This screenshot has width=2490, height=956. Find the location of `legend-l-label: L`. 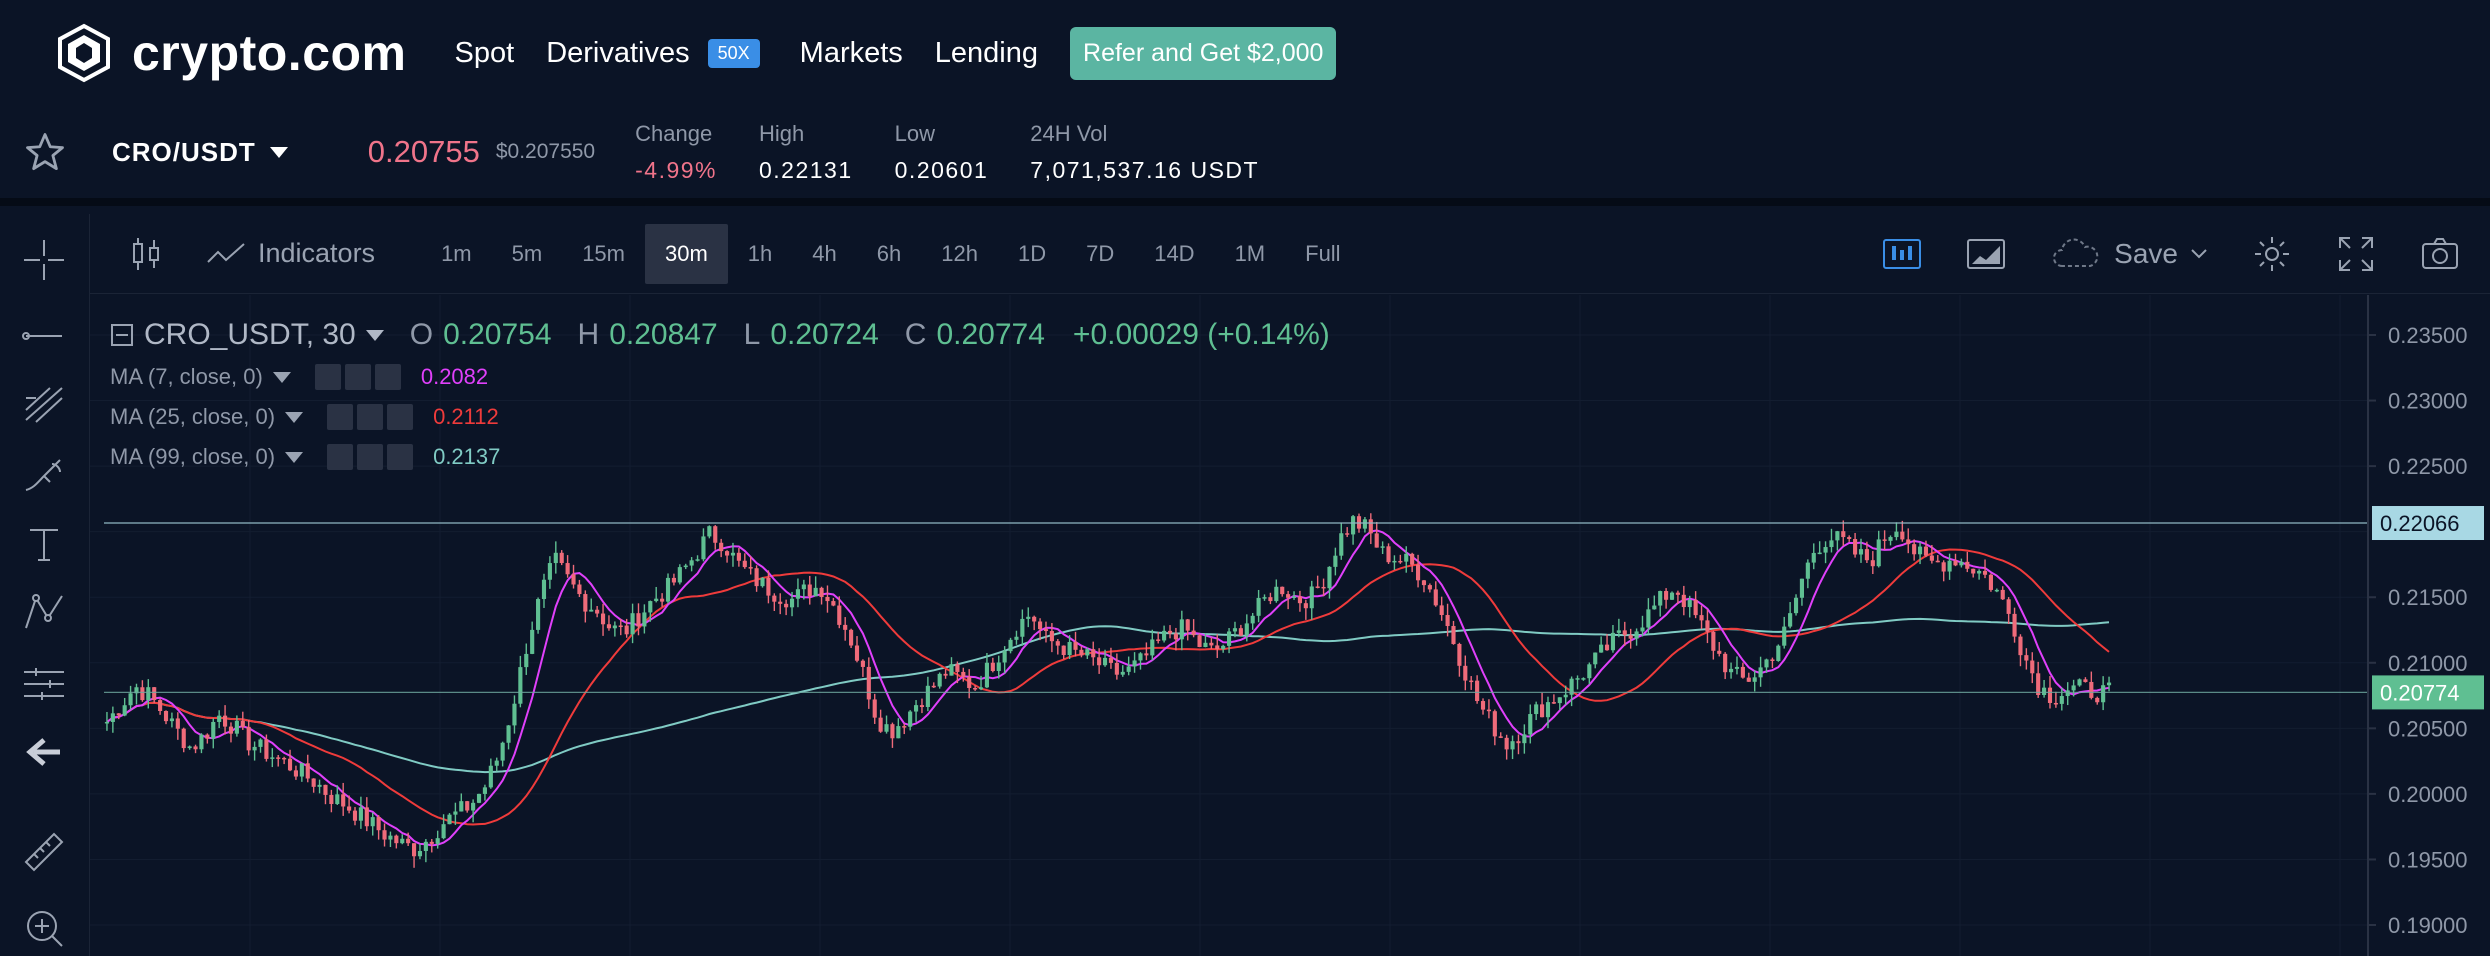

legend-l-label: L is located at coordinates (752, 334).